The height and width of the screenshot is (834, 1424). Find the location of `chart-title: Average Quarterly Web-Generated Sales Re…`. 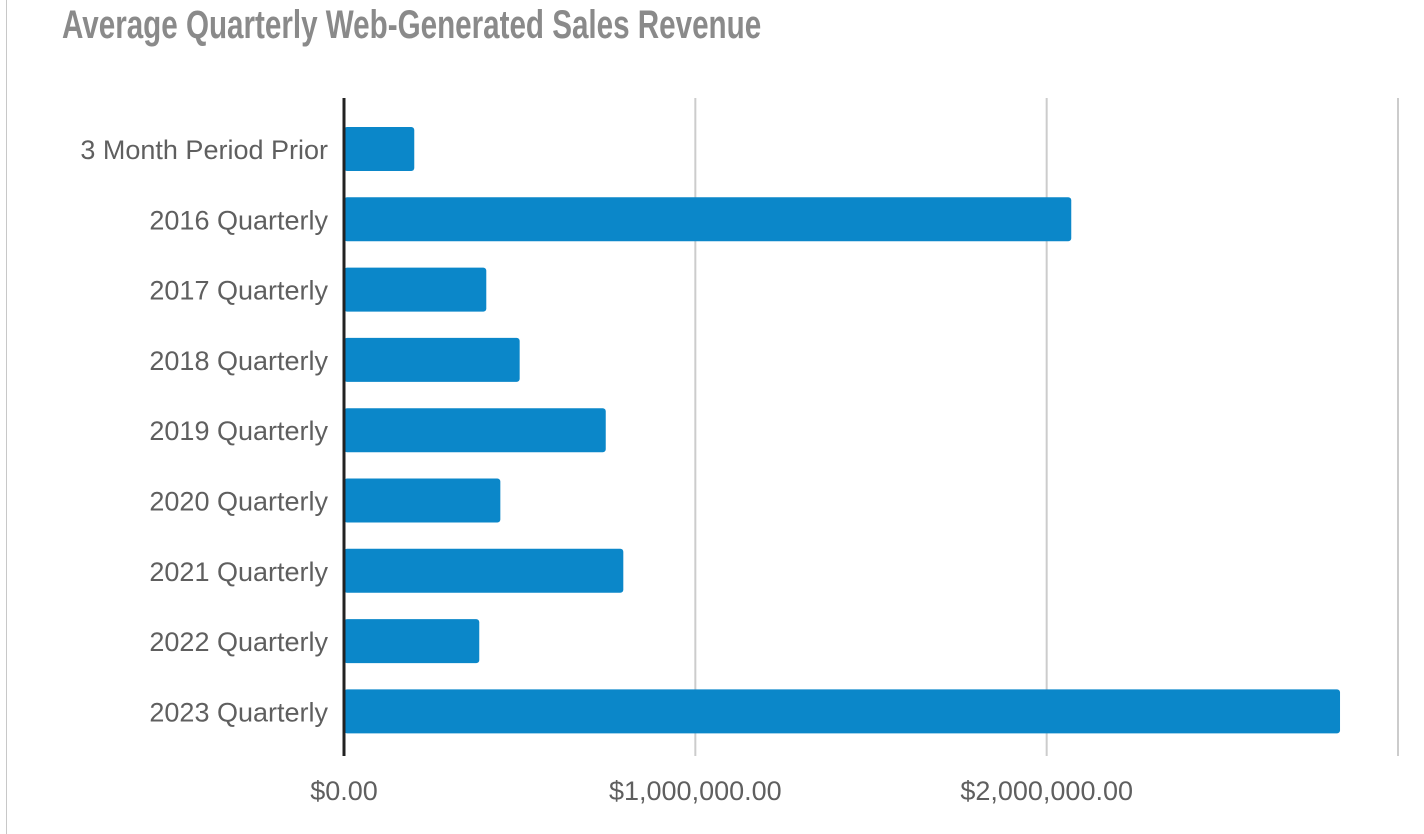

chart-title: Average Quarterly Web-Generated Sales Re… is located at coordinates (412, 25).